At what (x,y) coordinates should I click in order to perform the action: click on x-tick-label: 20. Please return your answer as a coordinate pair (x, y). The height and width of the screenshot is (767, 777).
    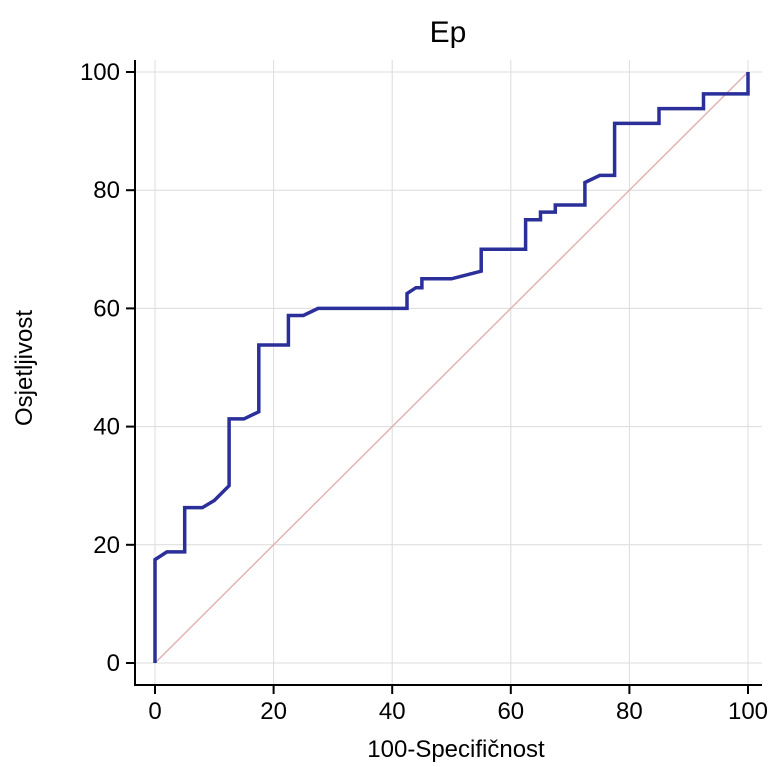
    Looking at the image, I should click on (273, 711).